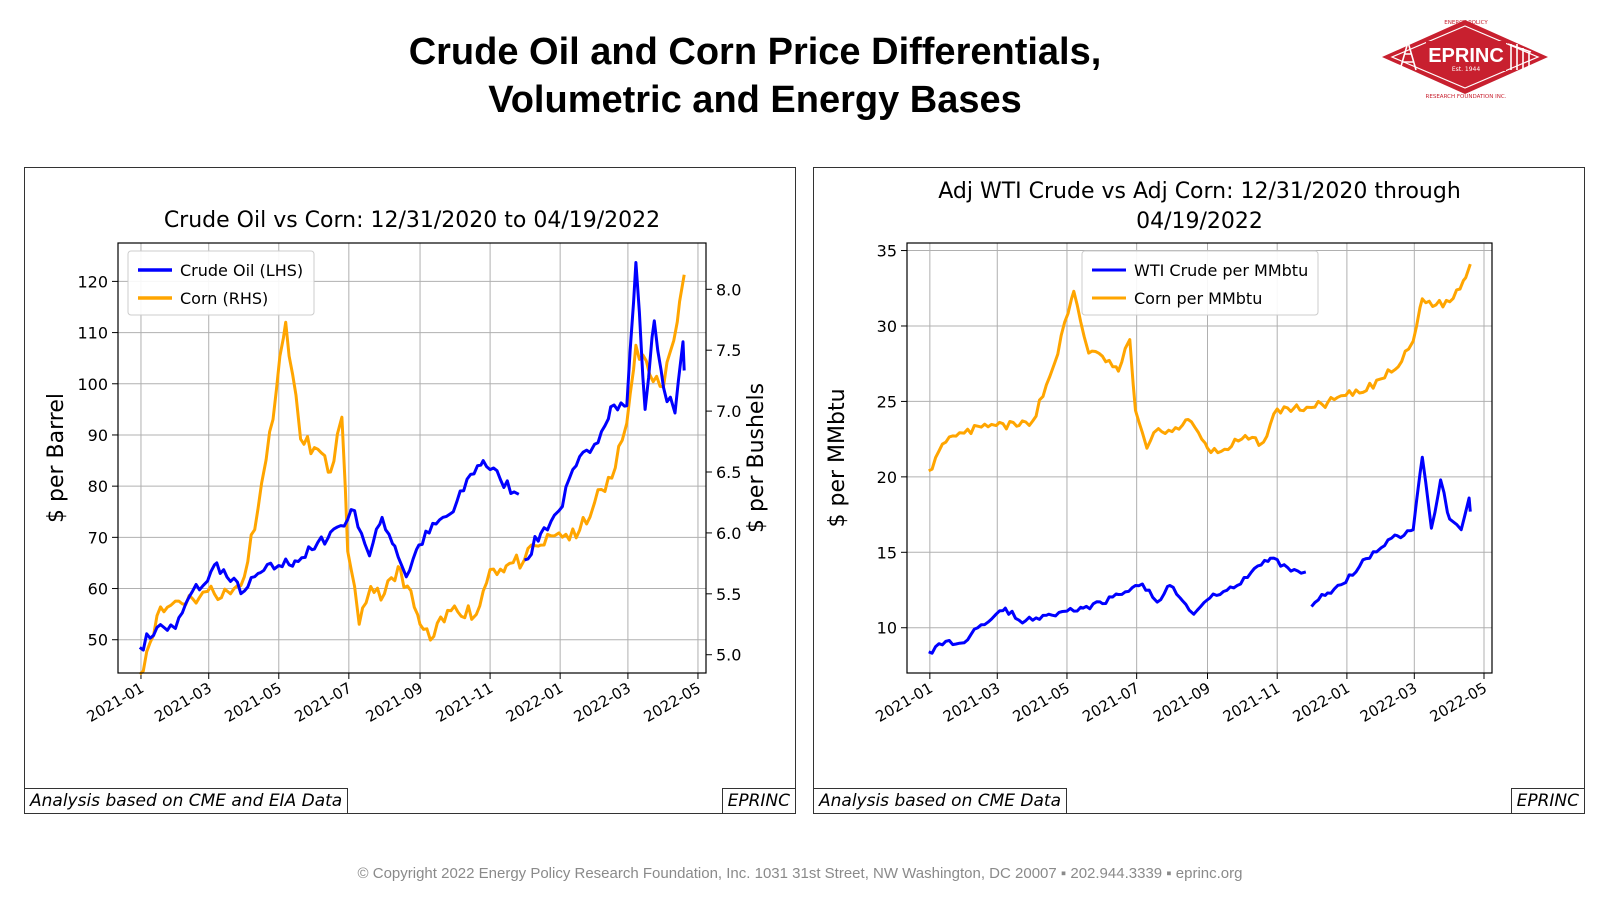  Describe the element at coordinates (755, 52) in the screenshot. I see `page-title-line-1: Crude Oil and Corn Price Differentials,` at that location.